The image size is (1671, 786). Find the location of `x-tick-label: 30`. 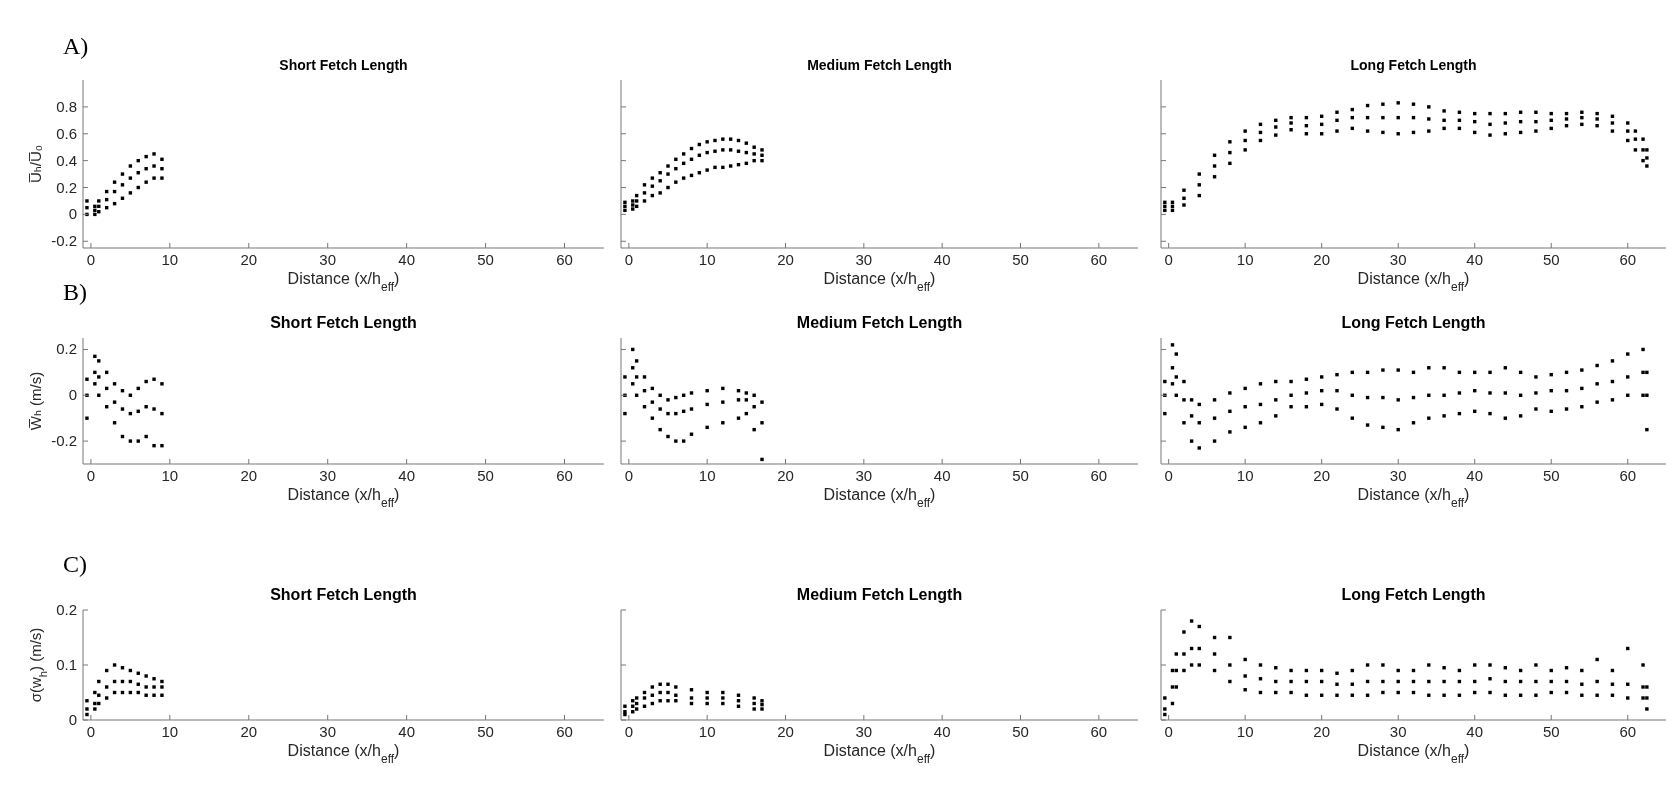

x-tick-label: 30 is located at coordinates (328, 731).